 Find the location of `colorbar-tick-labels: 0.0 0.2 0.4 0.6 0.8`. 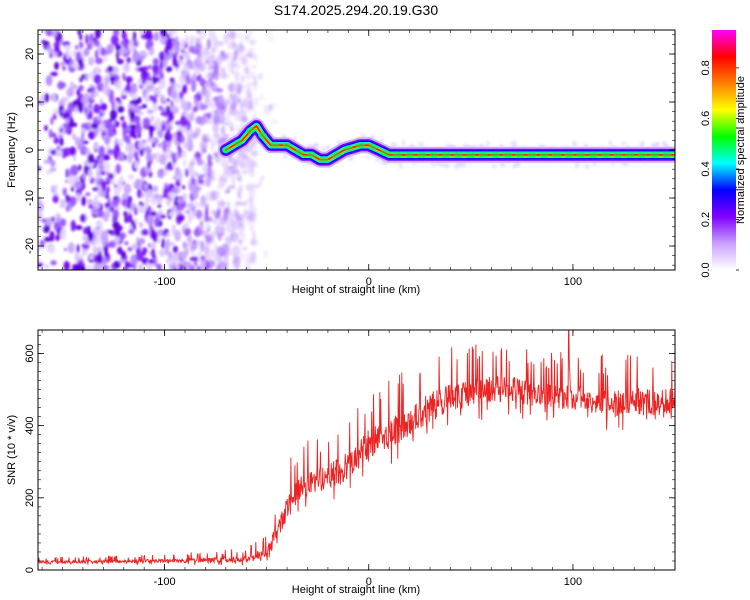

colorbar-tick-labels: 0.0 0.2 0.4 0.6 0.8 is located at coordinates (719, 169).